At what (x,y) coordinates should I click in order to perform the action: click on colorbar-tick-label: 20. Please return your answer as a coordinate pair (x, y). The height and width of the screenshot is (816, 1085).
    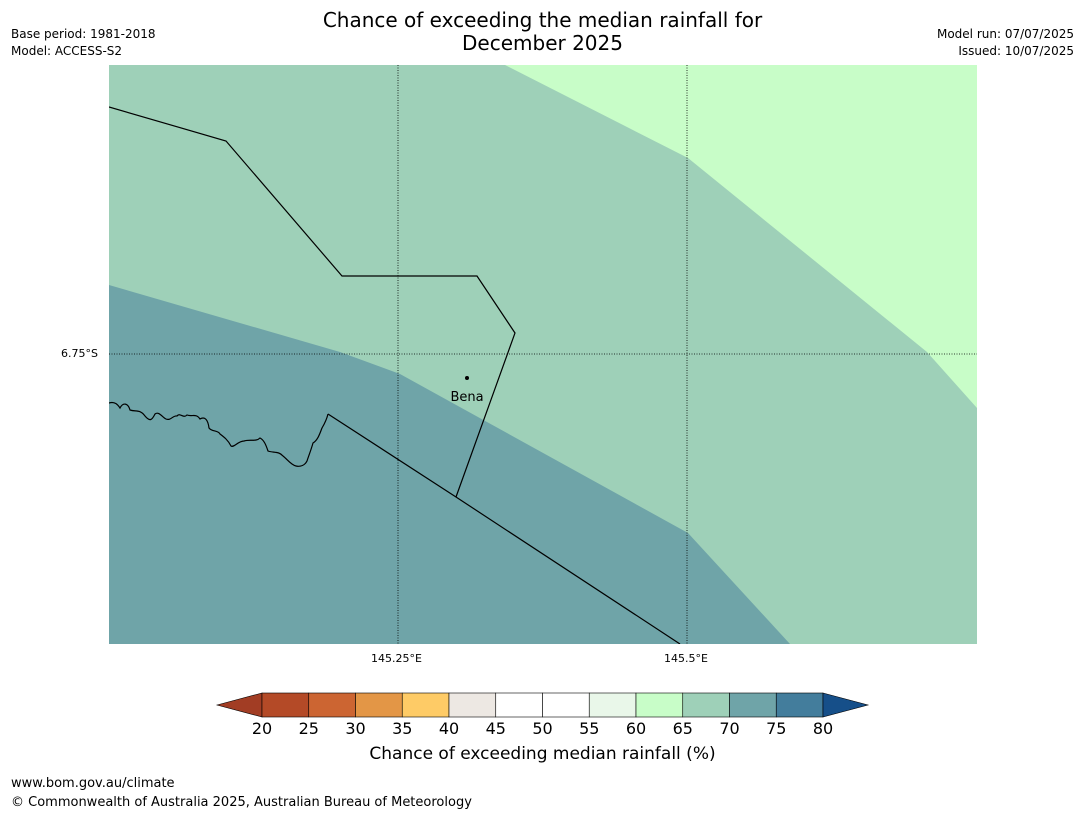
    Looking at the image, I should click on (262, 728).